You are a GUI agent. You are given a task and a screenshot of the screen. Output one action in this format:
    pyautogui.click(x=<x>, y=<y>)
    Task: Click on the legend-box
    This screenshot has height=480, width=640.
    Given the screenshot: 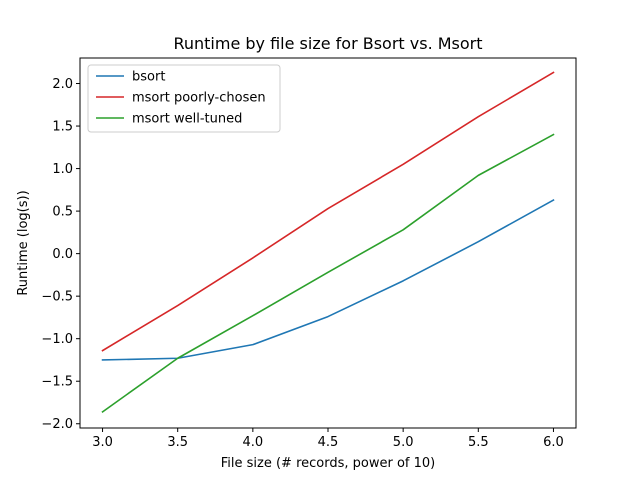 What is the action you would take?
    pyautogui.click(x=184, y=98)
    